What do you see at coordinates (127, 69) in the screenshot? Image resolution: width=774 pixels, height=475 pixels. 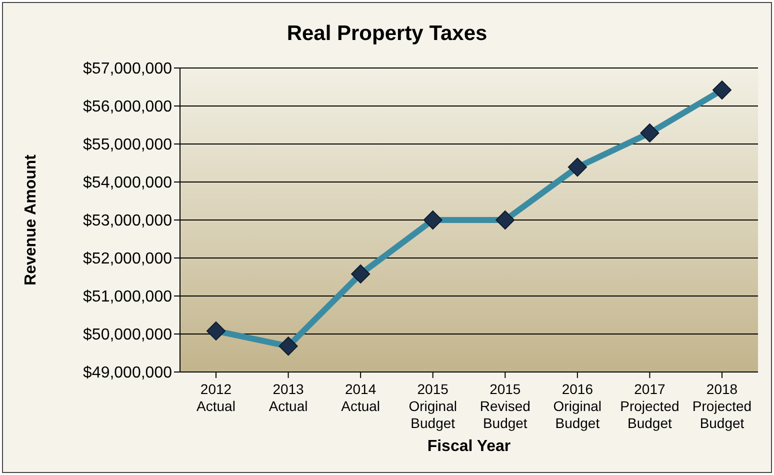 I see `y-tick-label: $57,000,000` at bounding box center [127, 69].